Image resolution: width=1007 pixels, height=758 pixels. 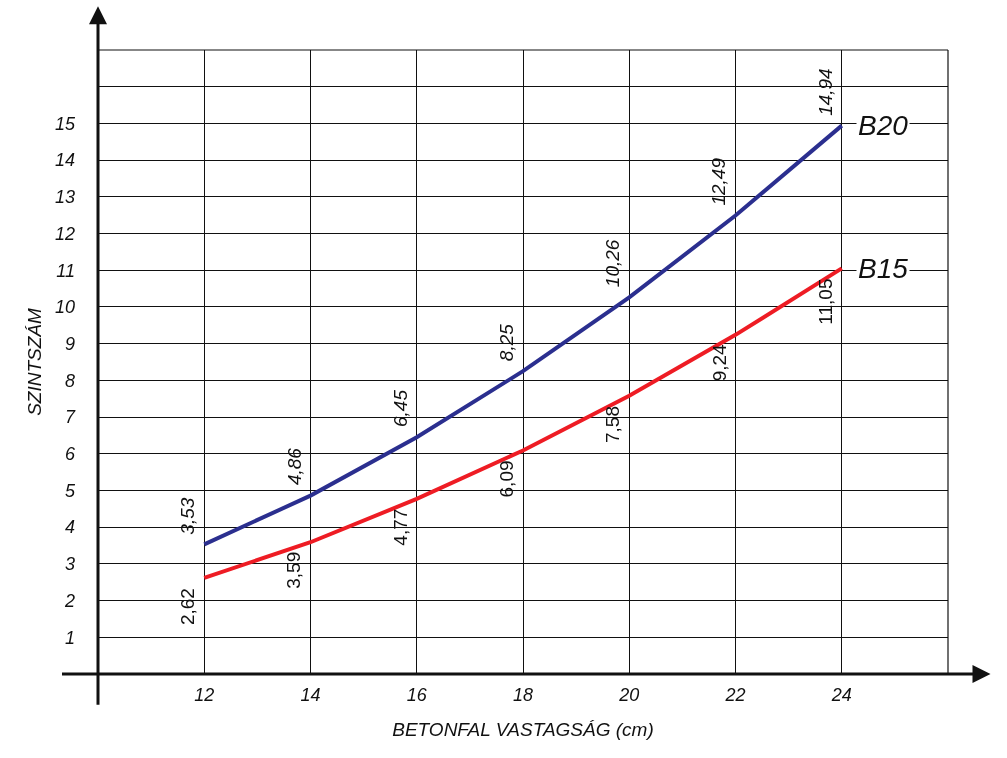 What do you see at coordinates (70, 490) in the screenshot?
I see `y-tick-label: 5` at bounding box center [70, 490].